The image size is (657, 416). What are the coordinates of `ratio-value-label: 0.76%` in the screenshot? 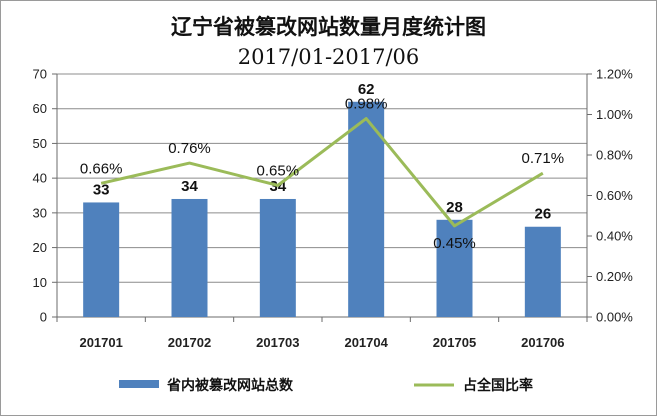 It's located at (189, 148).